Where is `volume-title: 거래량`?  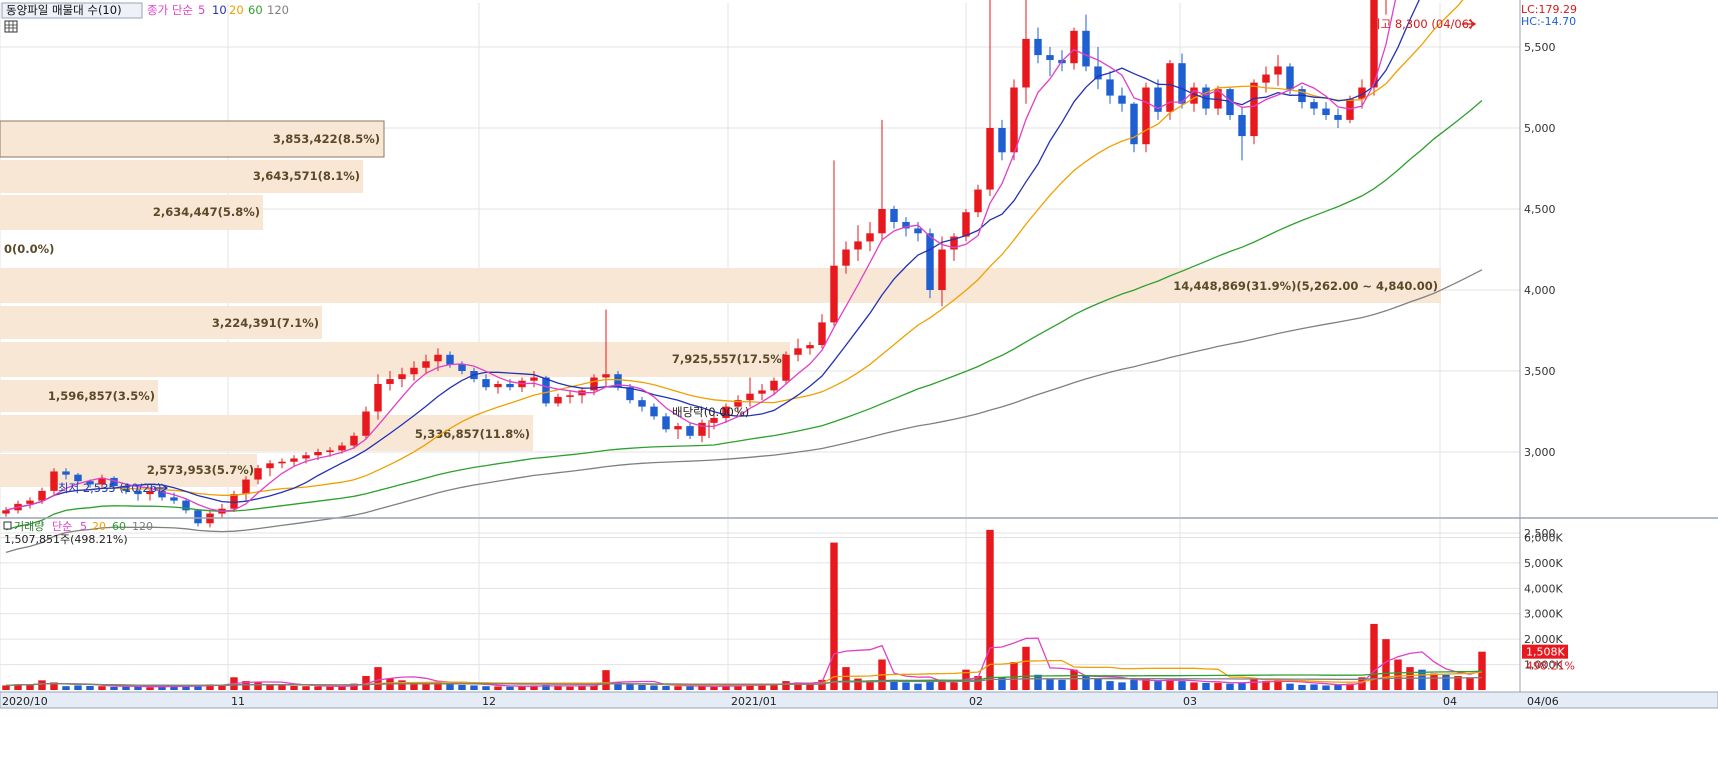 volume-title: 거래량 is located at coordinates (29, 526).